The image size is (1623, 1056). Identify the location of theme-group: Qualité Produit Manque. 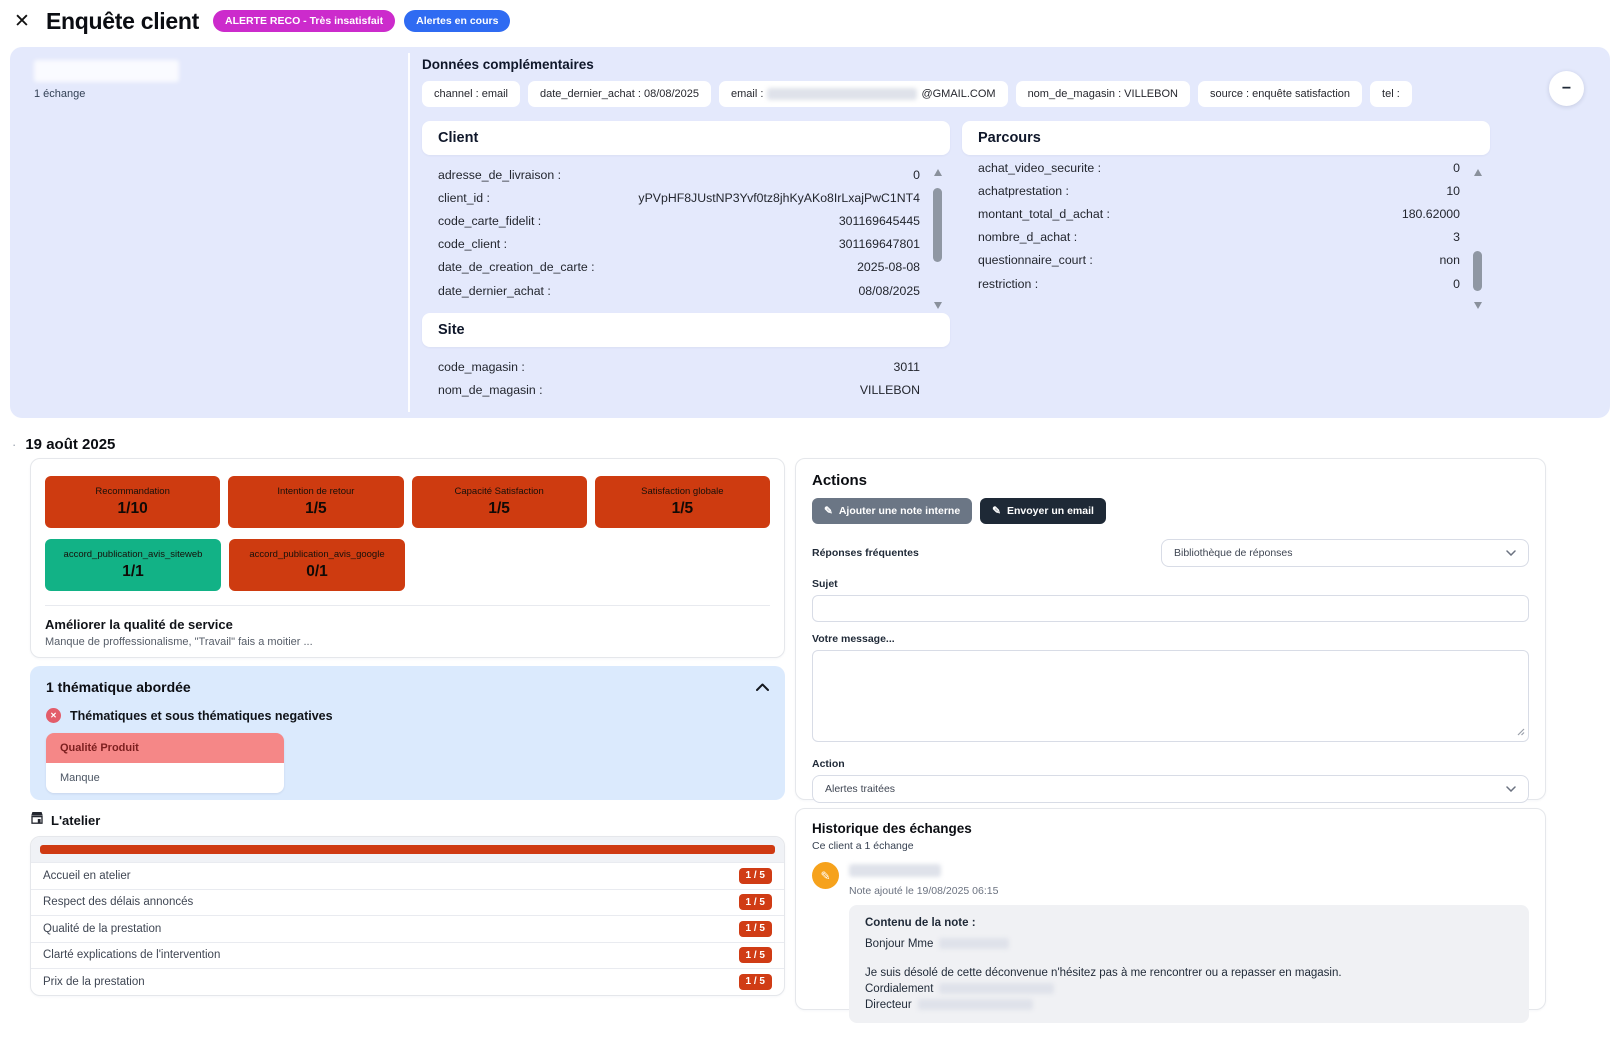
(165, 763).